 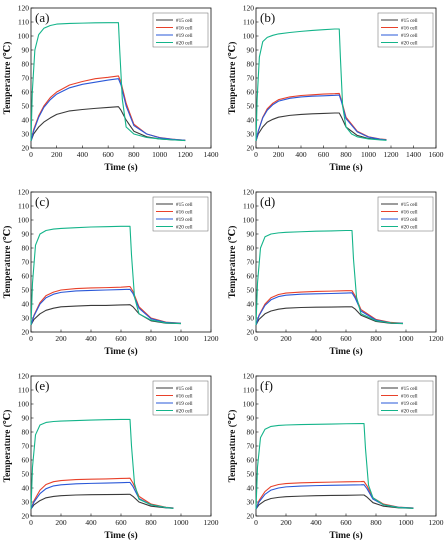 I want to click on x-tick-label: 400, so click(x=83, y=154).